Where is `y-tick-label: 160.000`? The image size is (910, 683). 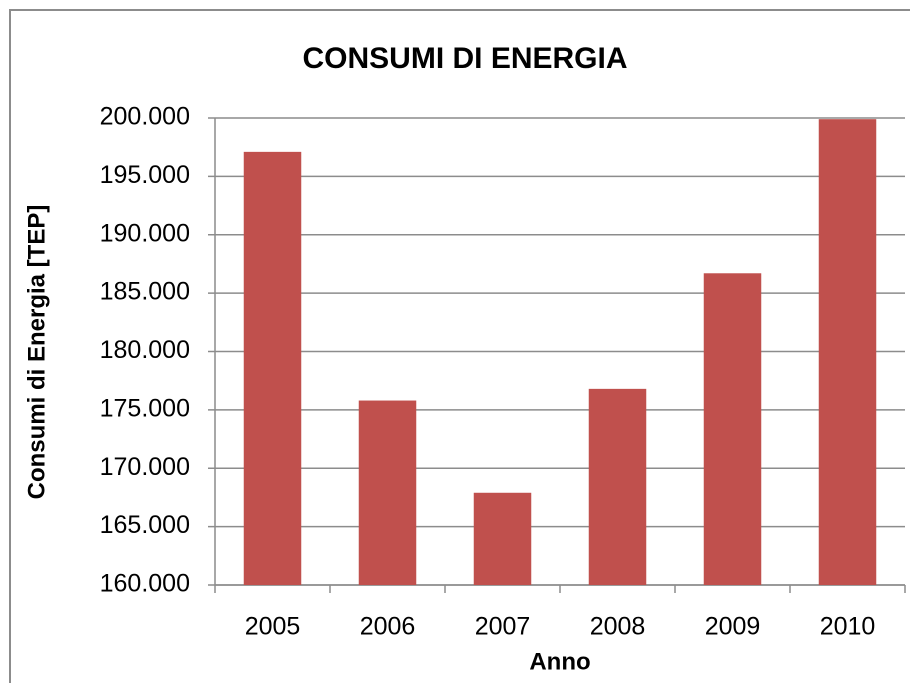
y-tick-label: 160.000 is located at coordinates (145, 584).